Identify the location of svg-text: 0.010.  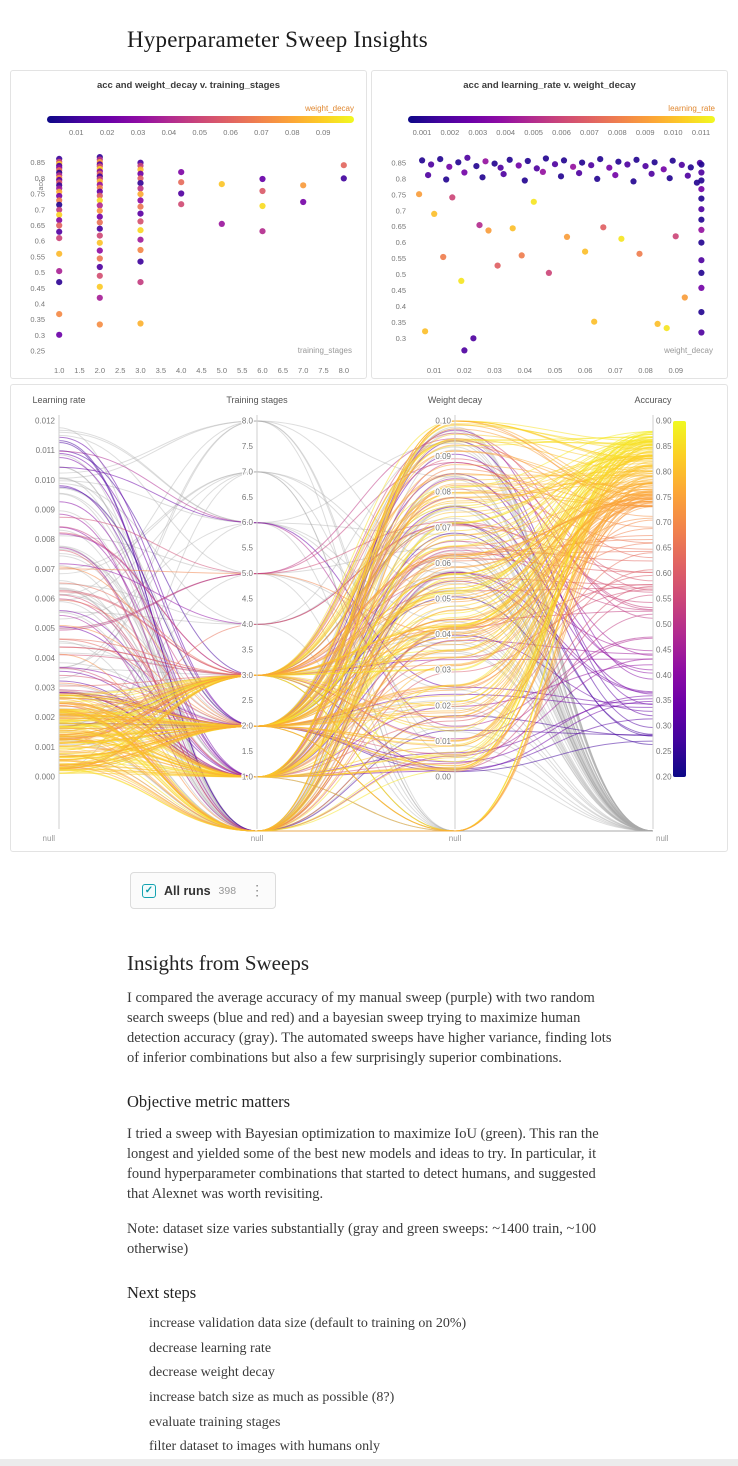
(45, 480).